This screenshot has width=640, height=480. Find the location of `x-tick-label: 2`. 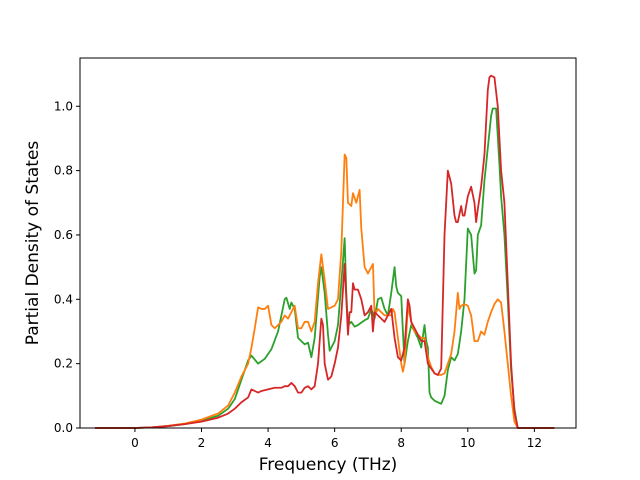

x-tick-label: 2 is located at coordinates (202, 443).